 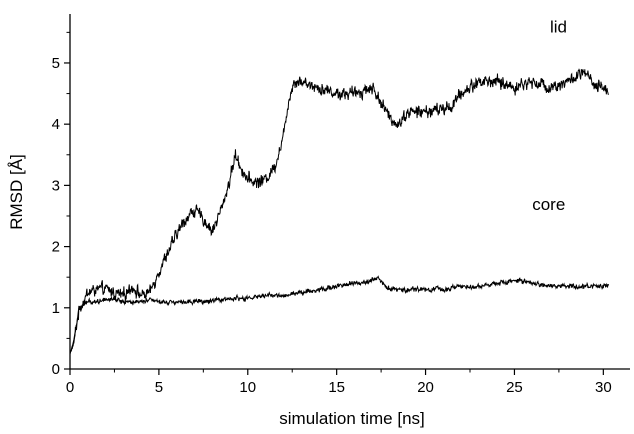 What do you see at coordinates (603, 387) in the screenshot?
I see `x-tick-label: 30` at bounding box center [603, 387].